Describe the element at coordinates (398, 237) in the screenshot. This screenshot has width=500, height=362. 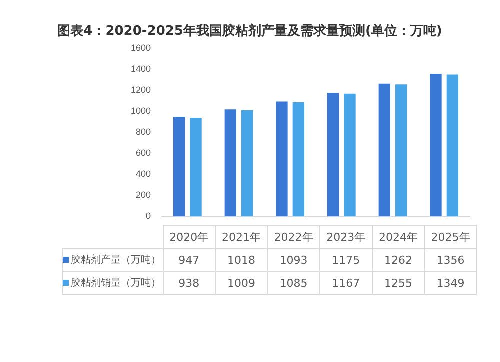
I see `x-tick-label: 2024年` at that location.